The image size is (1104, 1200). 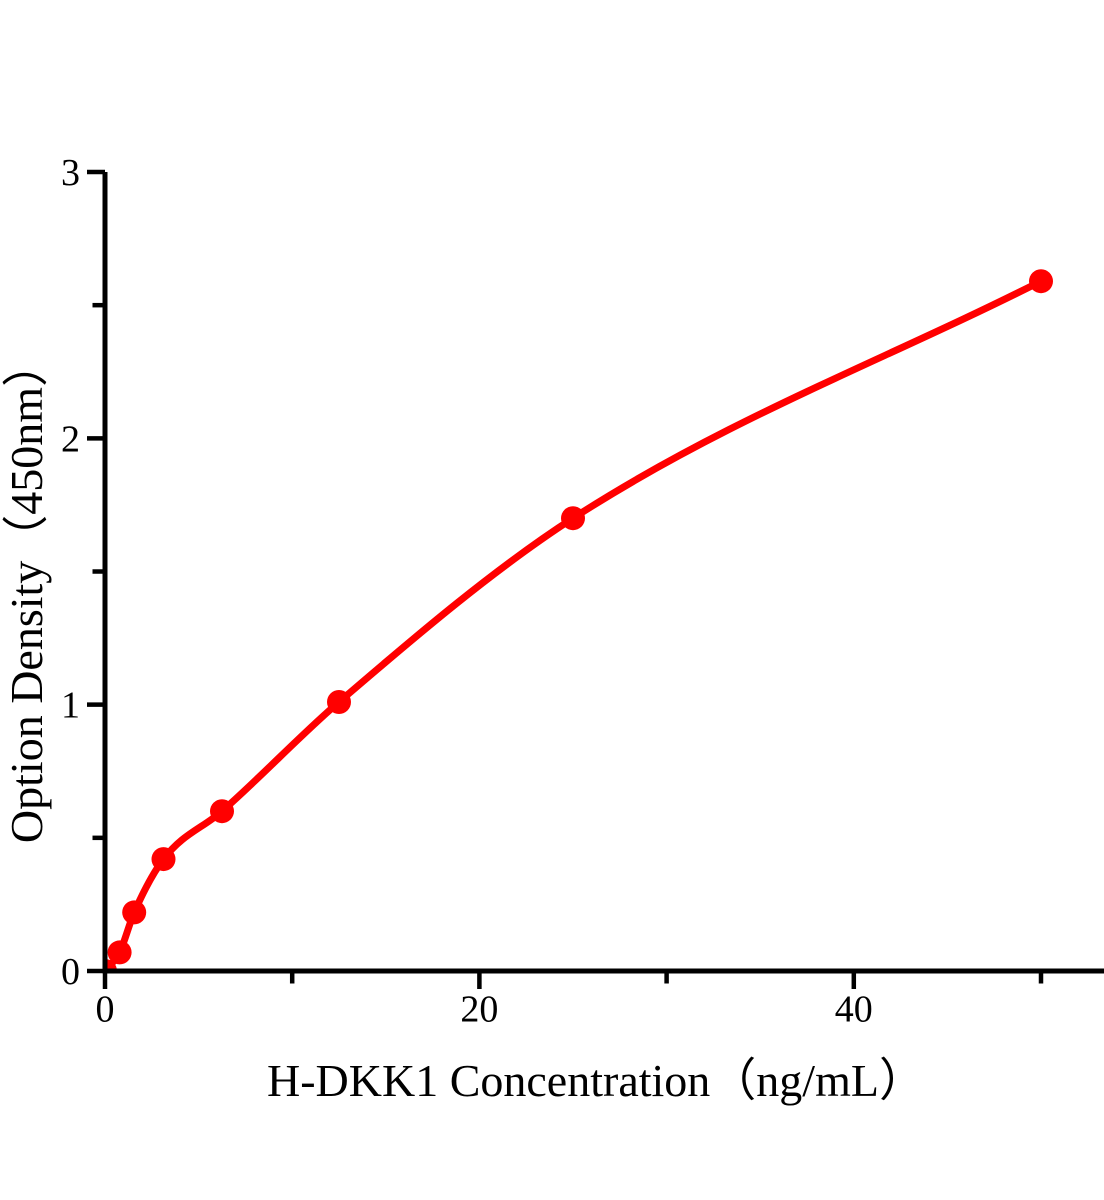 What do you see at coordinates (854, 1009) in the screenshot?
I see `x-tick-label: 40` at bounding box center [854, 1009].